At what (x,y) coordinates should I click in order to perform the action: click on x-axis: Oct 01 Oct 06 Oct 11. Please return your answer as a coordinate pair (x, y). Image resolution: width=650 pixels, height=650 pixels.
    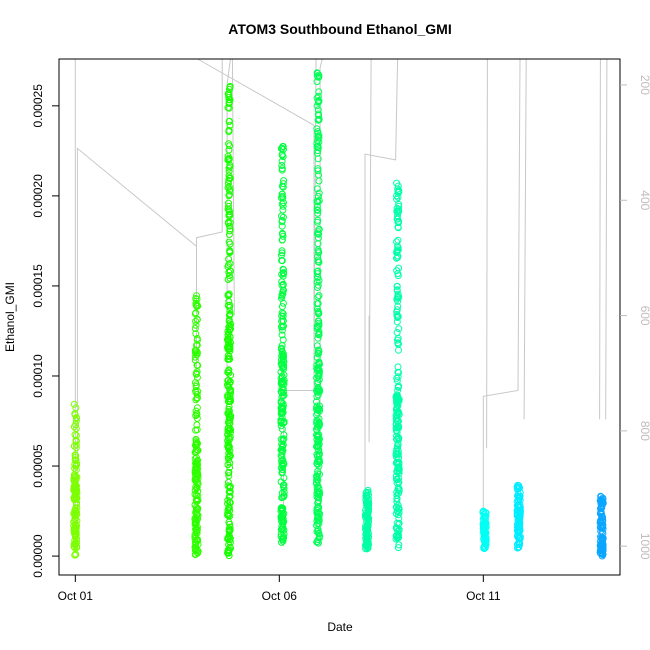
    Looking at the image, I should click on (279, 589).